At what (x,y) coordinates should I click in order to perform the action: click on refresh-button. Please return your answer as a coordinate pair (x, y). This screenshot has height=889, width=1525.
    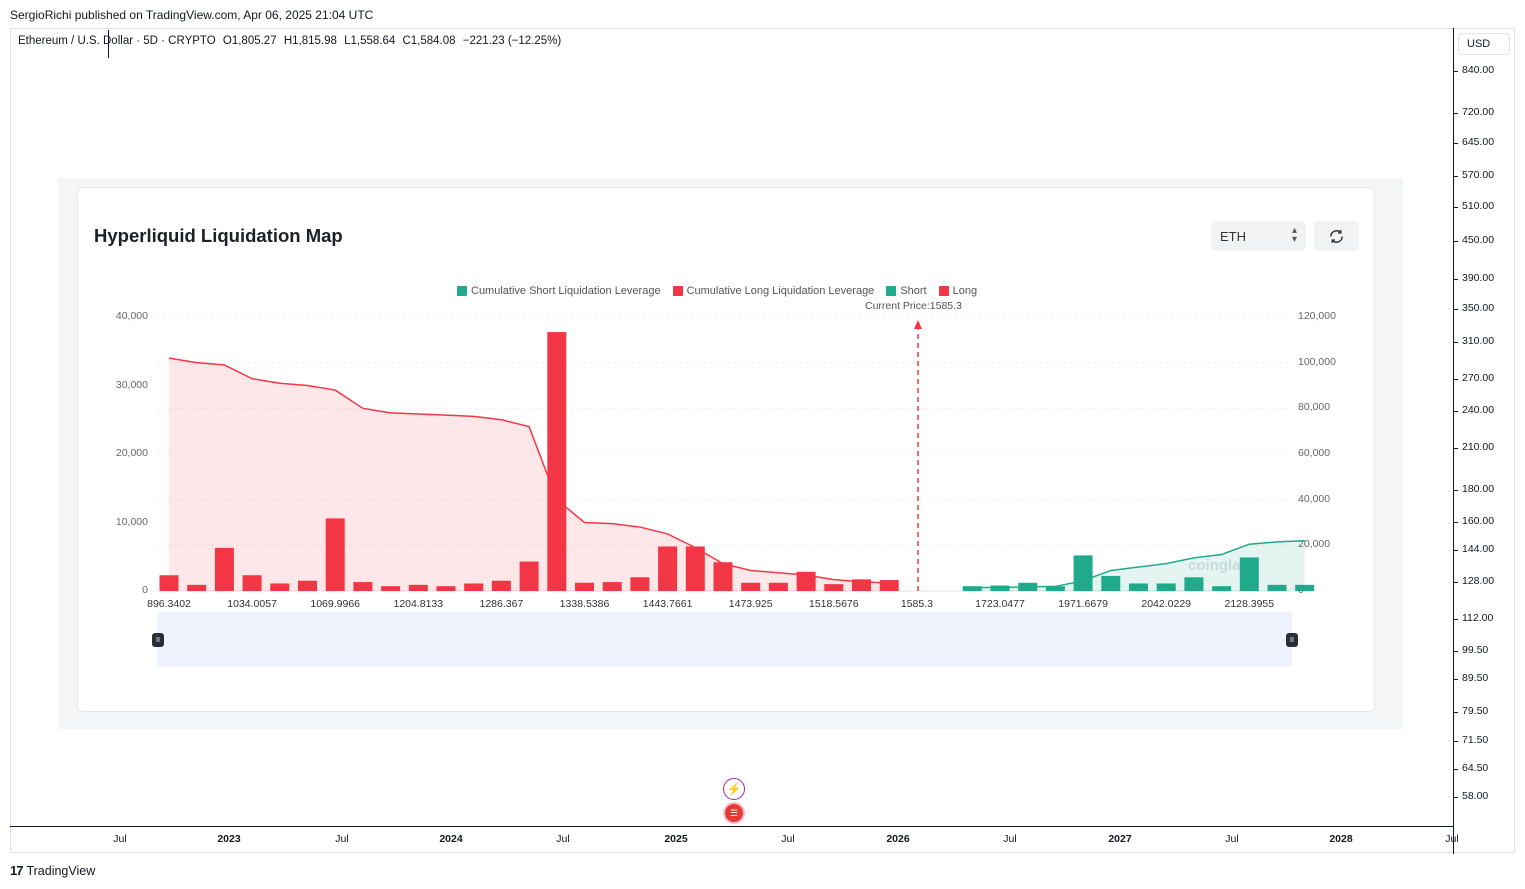
    Looking at the image, I should click on (1336, 236).